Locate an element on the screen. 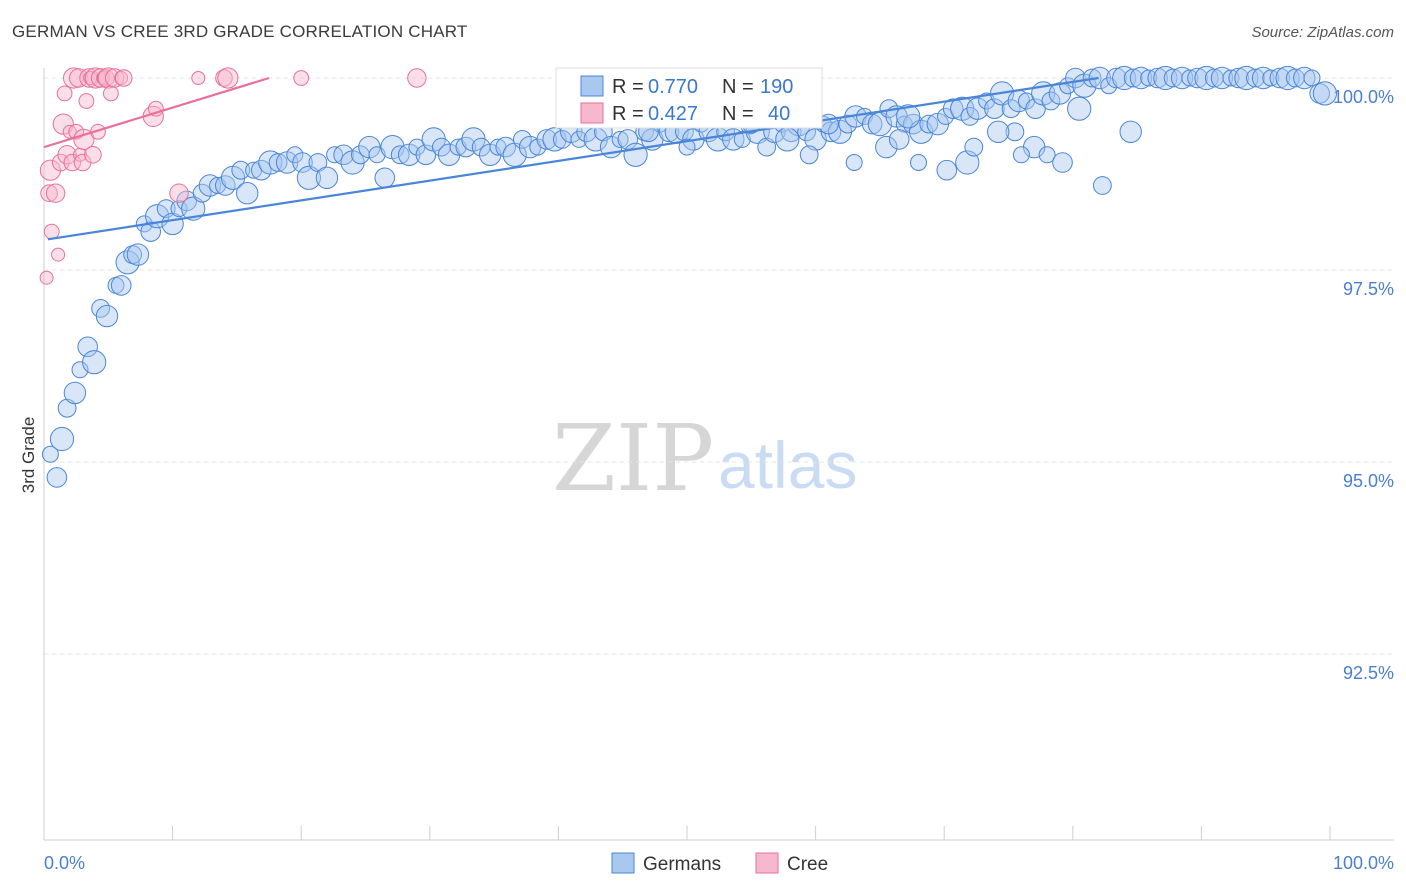  cree-trend-line is located at coordinates (156, 112).